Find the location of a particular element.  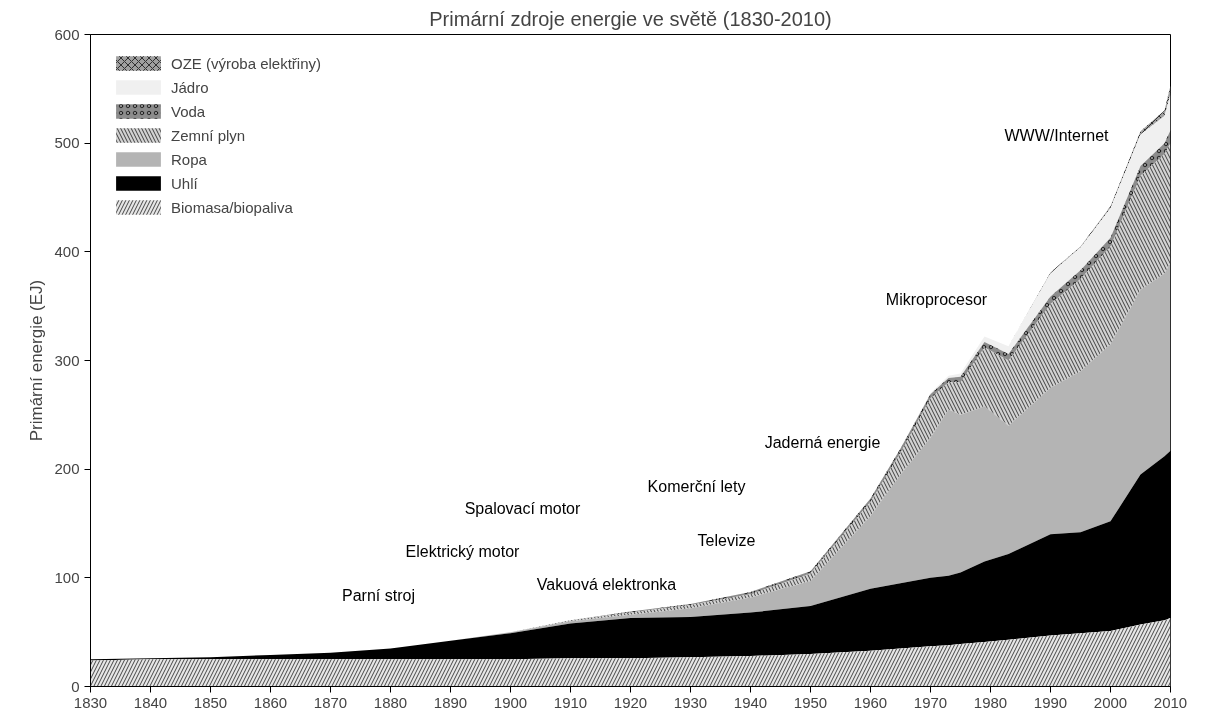

x-tick-label: 1900 is located at coordinates (510, 702).